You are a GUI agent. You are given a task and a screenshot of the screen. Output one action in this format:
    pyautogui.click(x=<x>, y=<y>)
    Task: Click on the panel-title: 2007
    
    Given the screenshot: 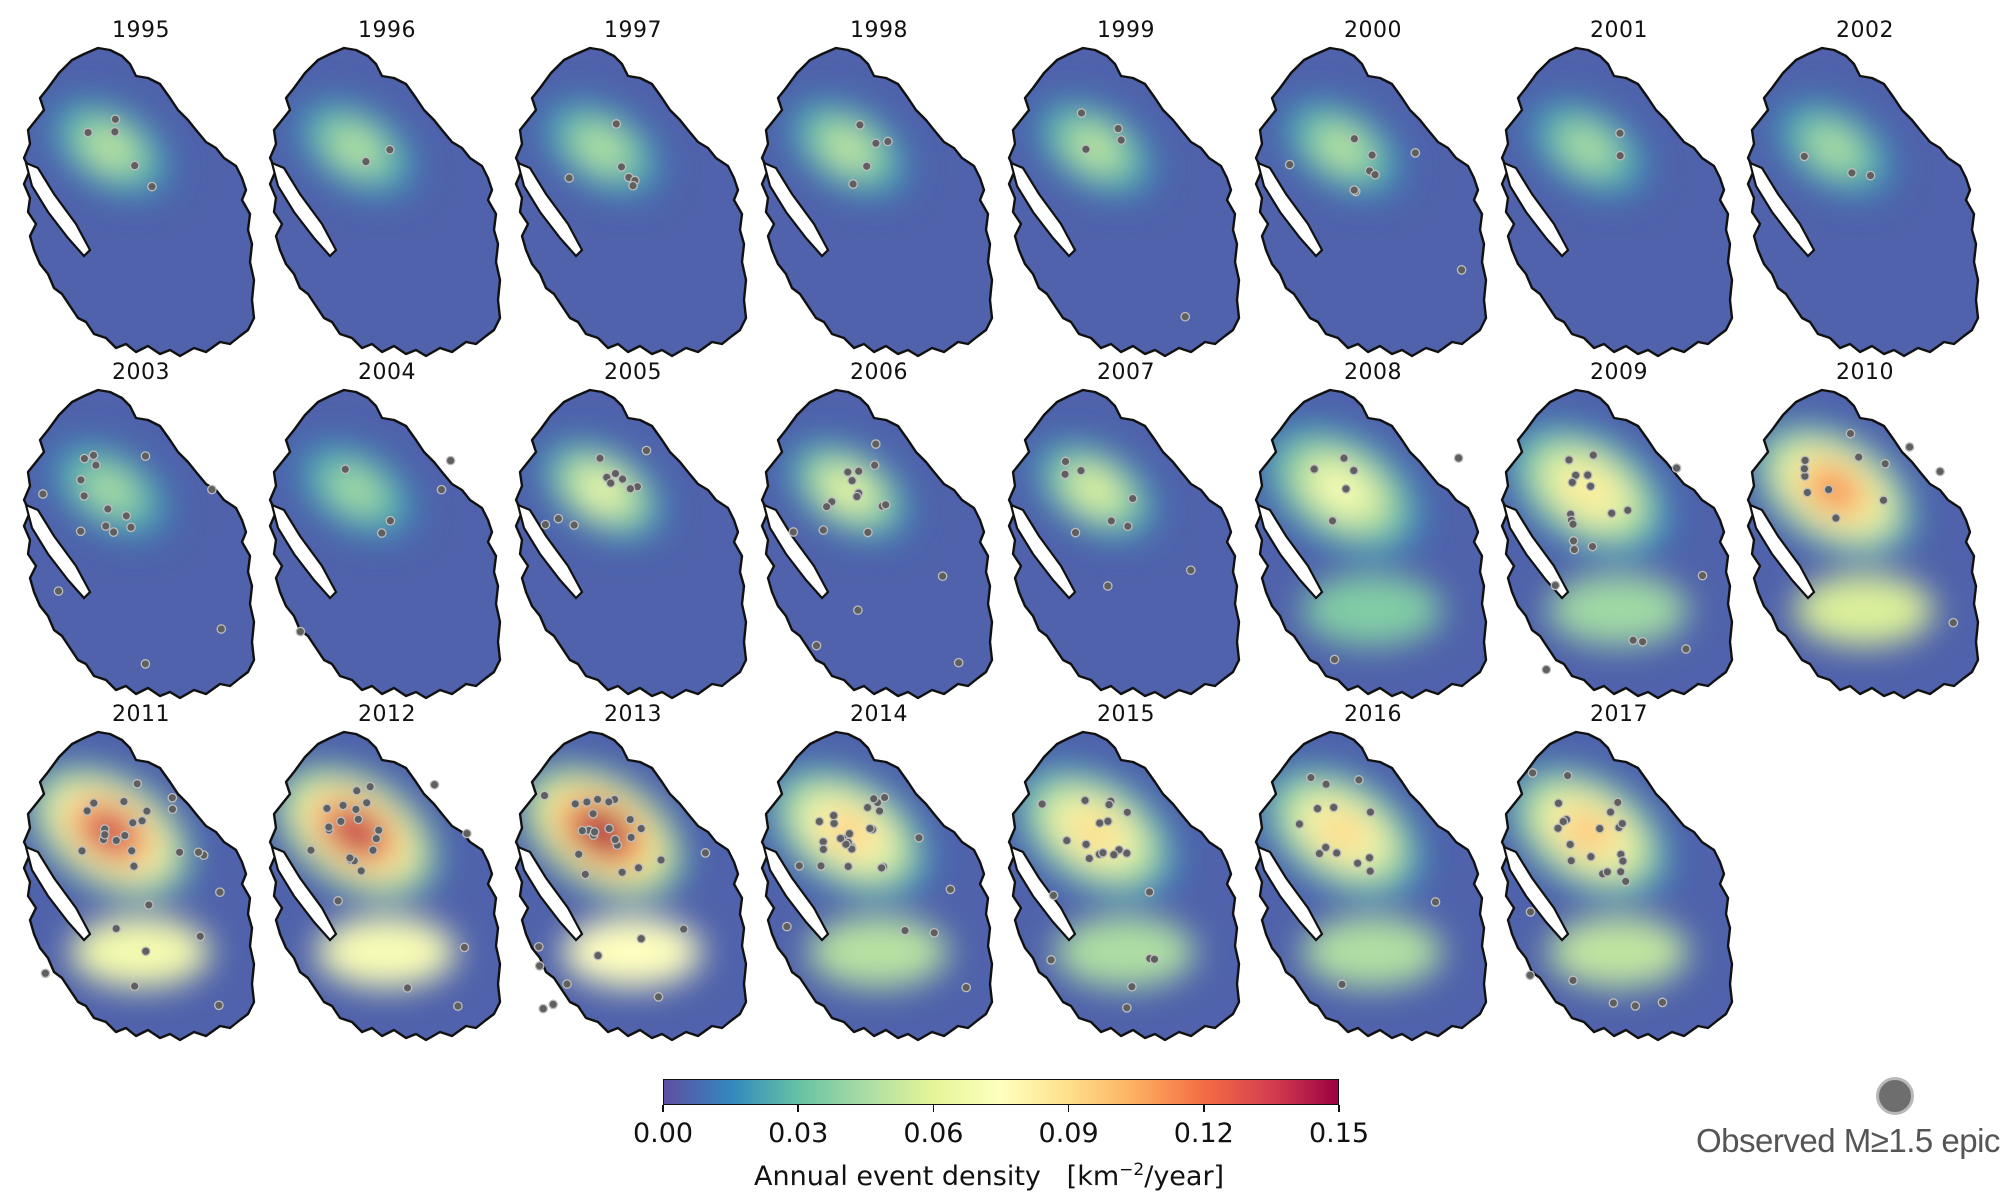 What is the action you would take?
    pyautogui.click(x=1126, y=372)
    